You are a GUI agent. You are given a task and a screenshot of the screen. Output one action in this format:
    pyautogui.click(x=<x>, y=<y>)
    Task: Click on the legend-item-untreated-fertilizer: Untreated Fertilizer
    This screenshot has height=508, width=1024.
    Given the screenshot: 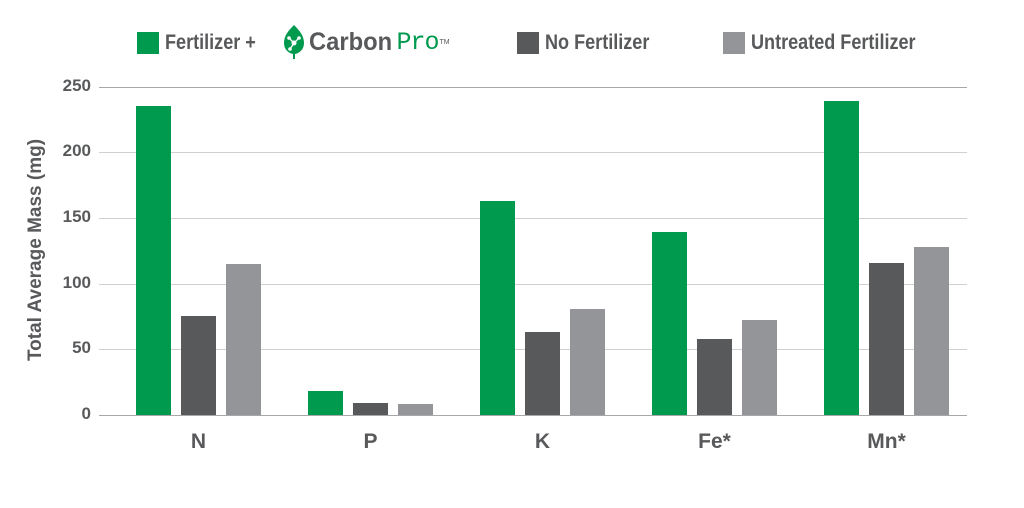 What is the action you would take?
    pyautogui.click(x=832, y=43)
    